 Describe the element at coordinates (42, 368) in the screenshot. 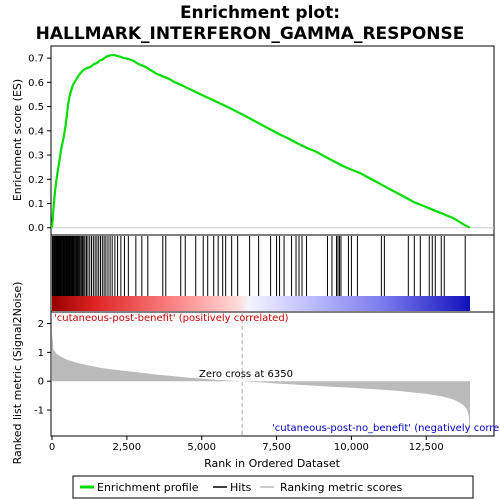

I see `metric-y-axis: -1 0 1 2` at that location.